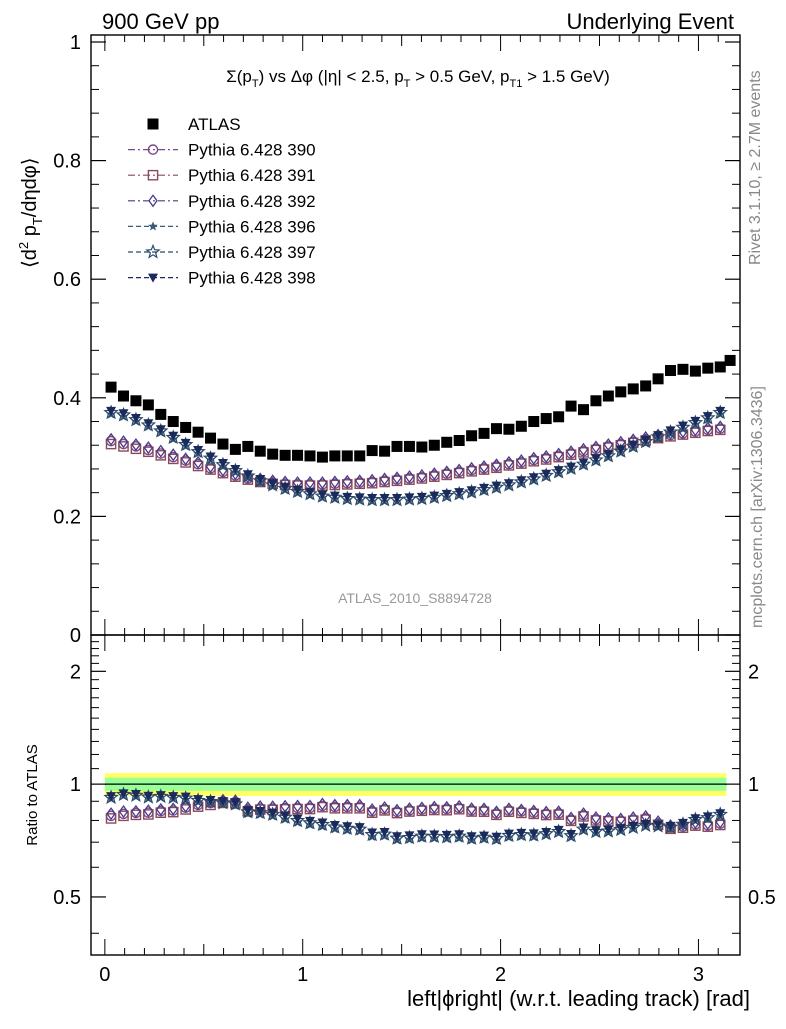 The width and height of the screenshot is (786, 1029). Describe the element at coordinates (75, 785) in the screenshot. I see `ratio-y-tick-label: 1` at that location.